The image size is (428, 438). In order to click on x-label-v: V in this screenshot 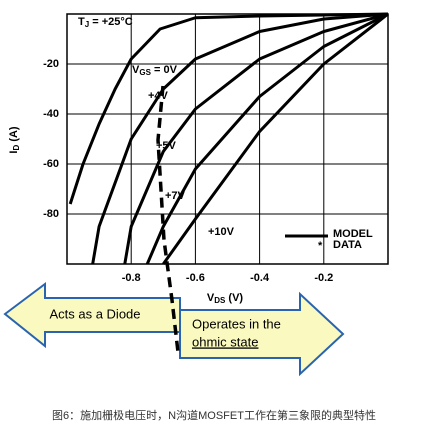, I will do `click(211, 298)`.